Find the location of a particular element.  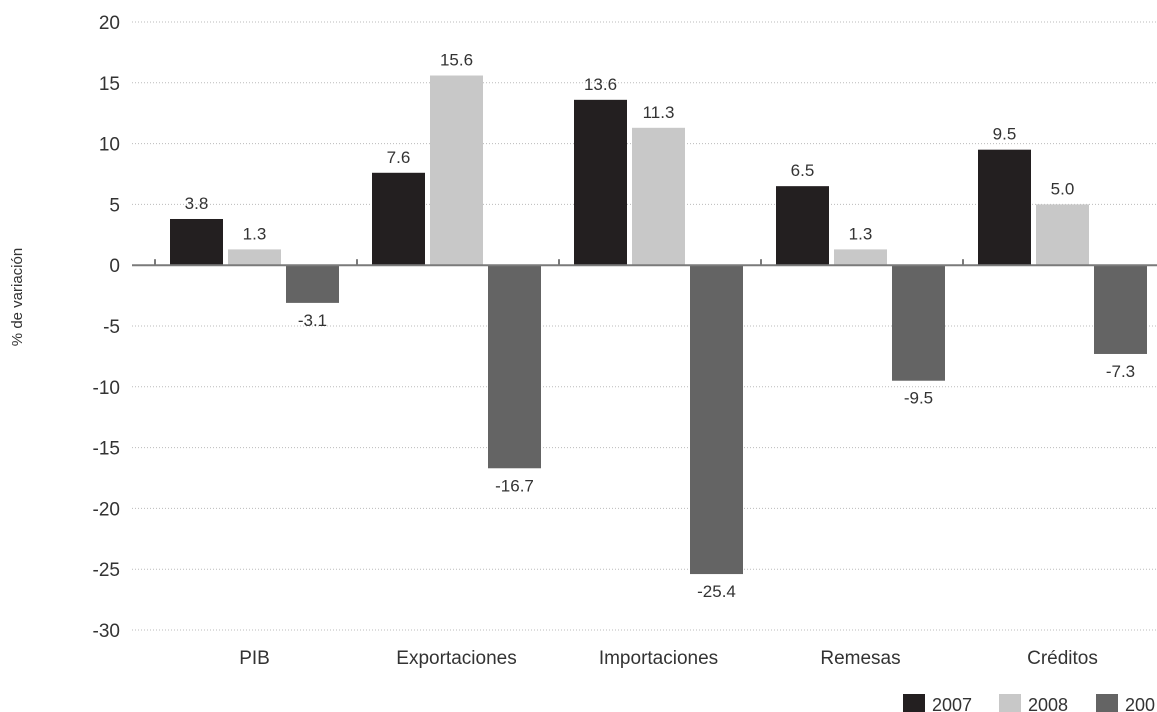

bar-2007-importaciones is located at coordinates (600, 182).